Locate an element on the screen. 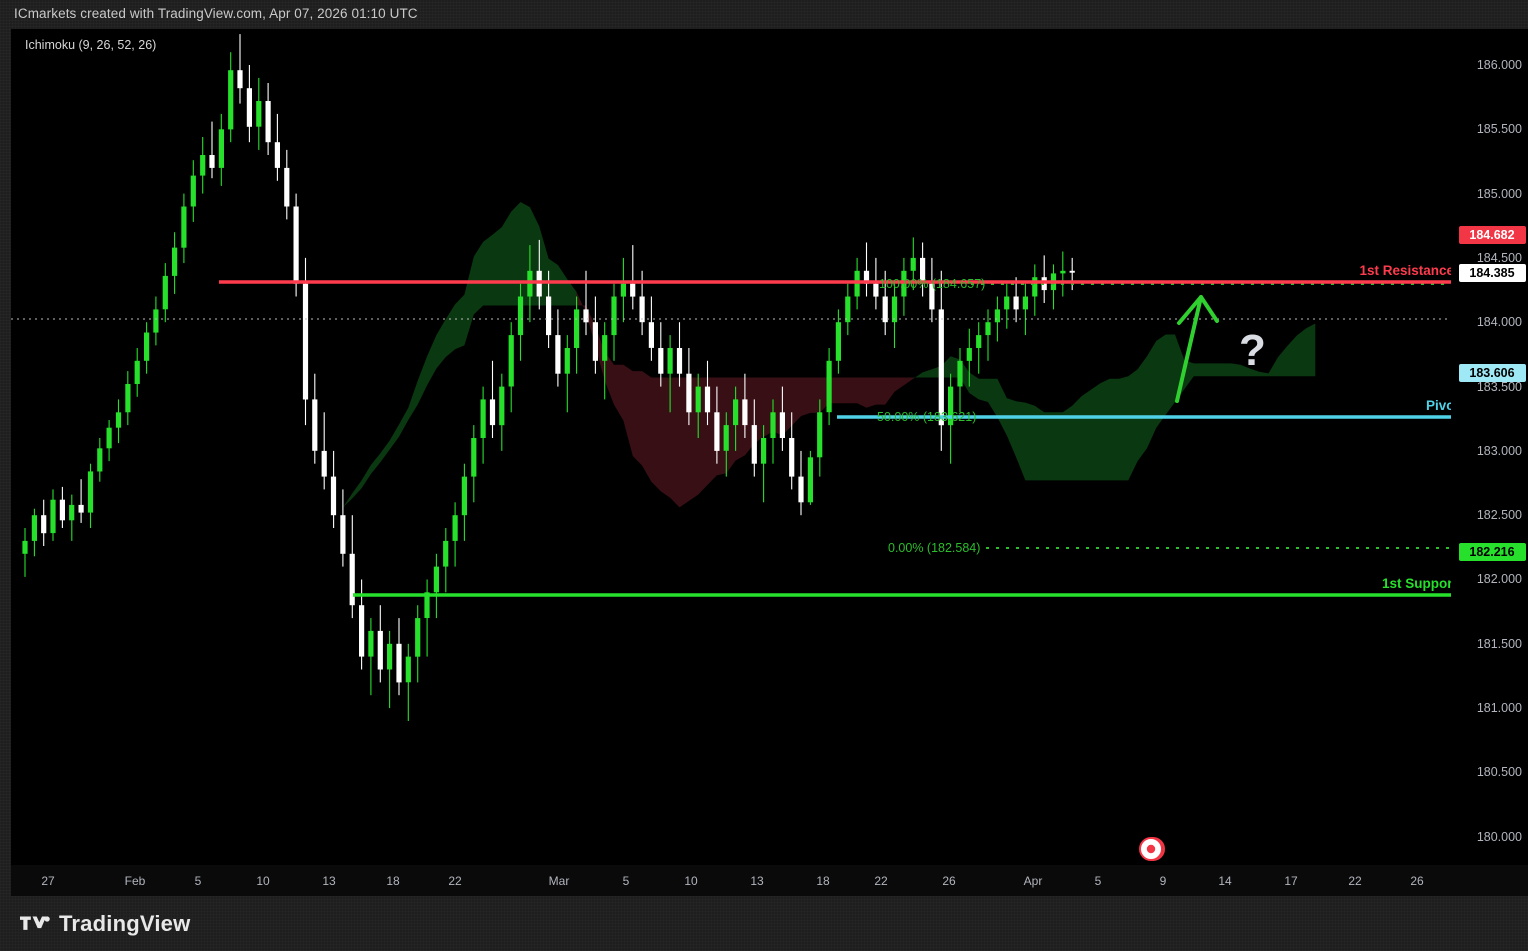 This screenshot has height=951, width=1528. price-tick: 185.500 is located at coordinates (1499, 129).